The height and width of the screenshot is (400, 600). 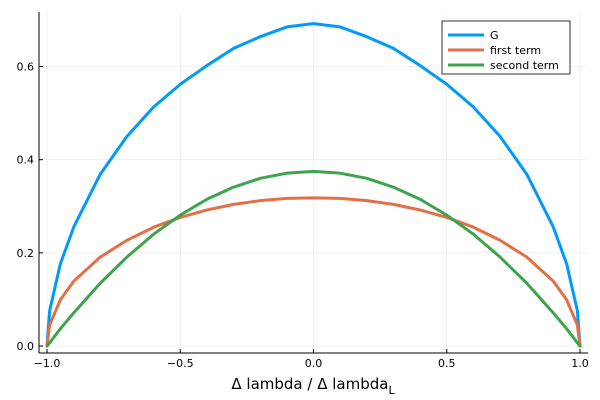 I want to click on x-axis-label: Δ lambda / Δ lambdaL, so click(x=313, y=386).